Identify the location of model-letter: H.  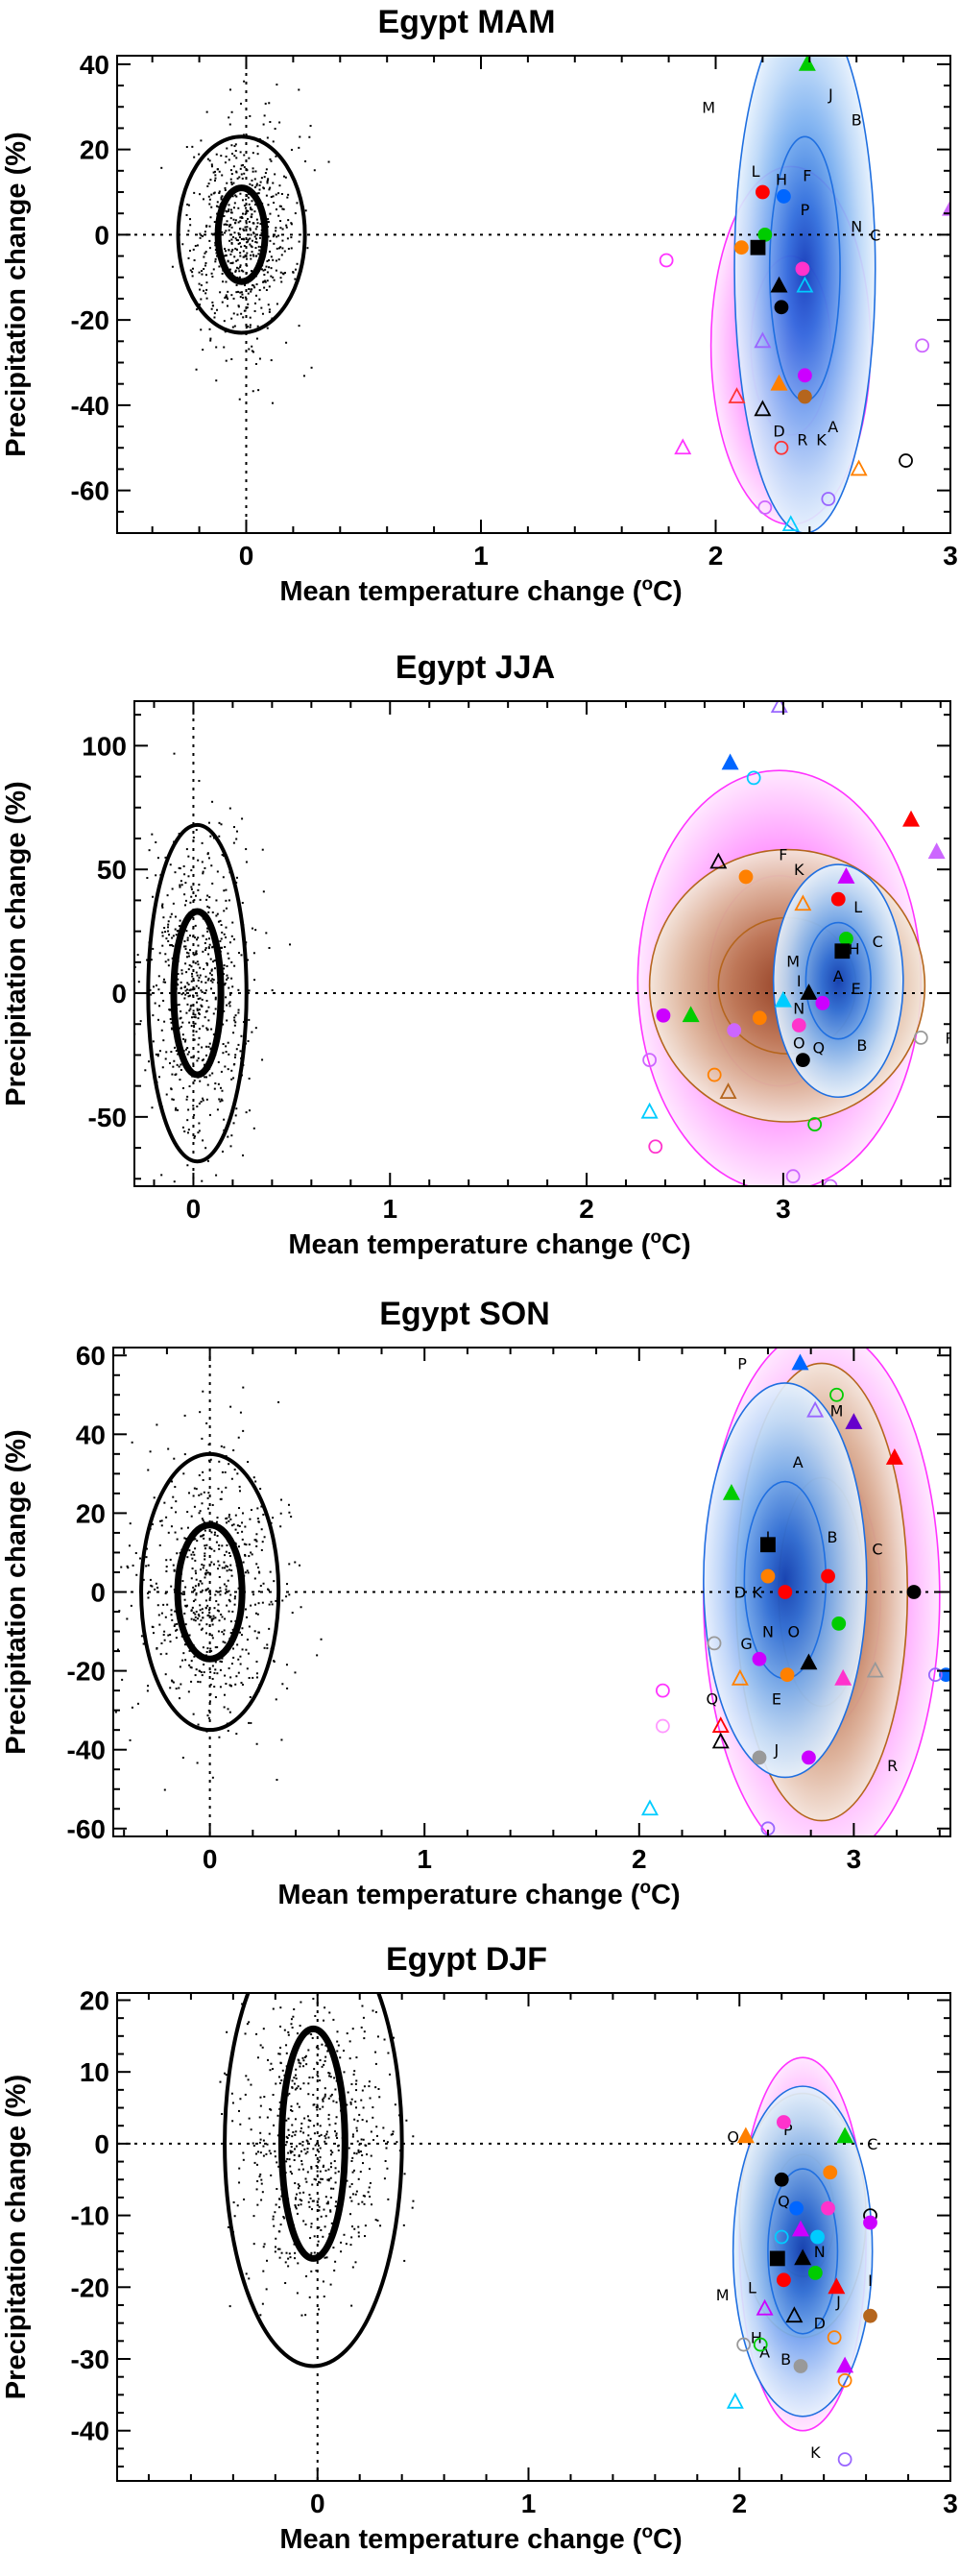
(854, 950).